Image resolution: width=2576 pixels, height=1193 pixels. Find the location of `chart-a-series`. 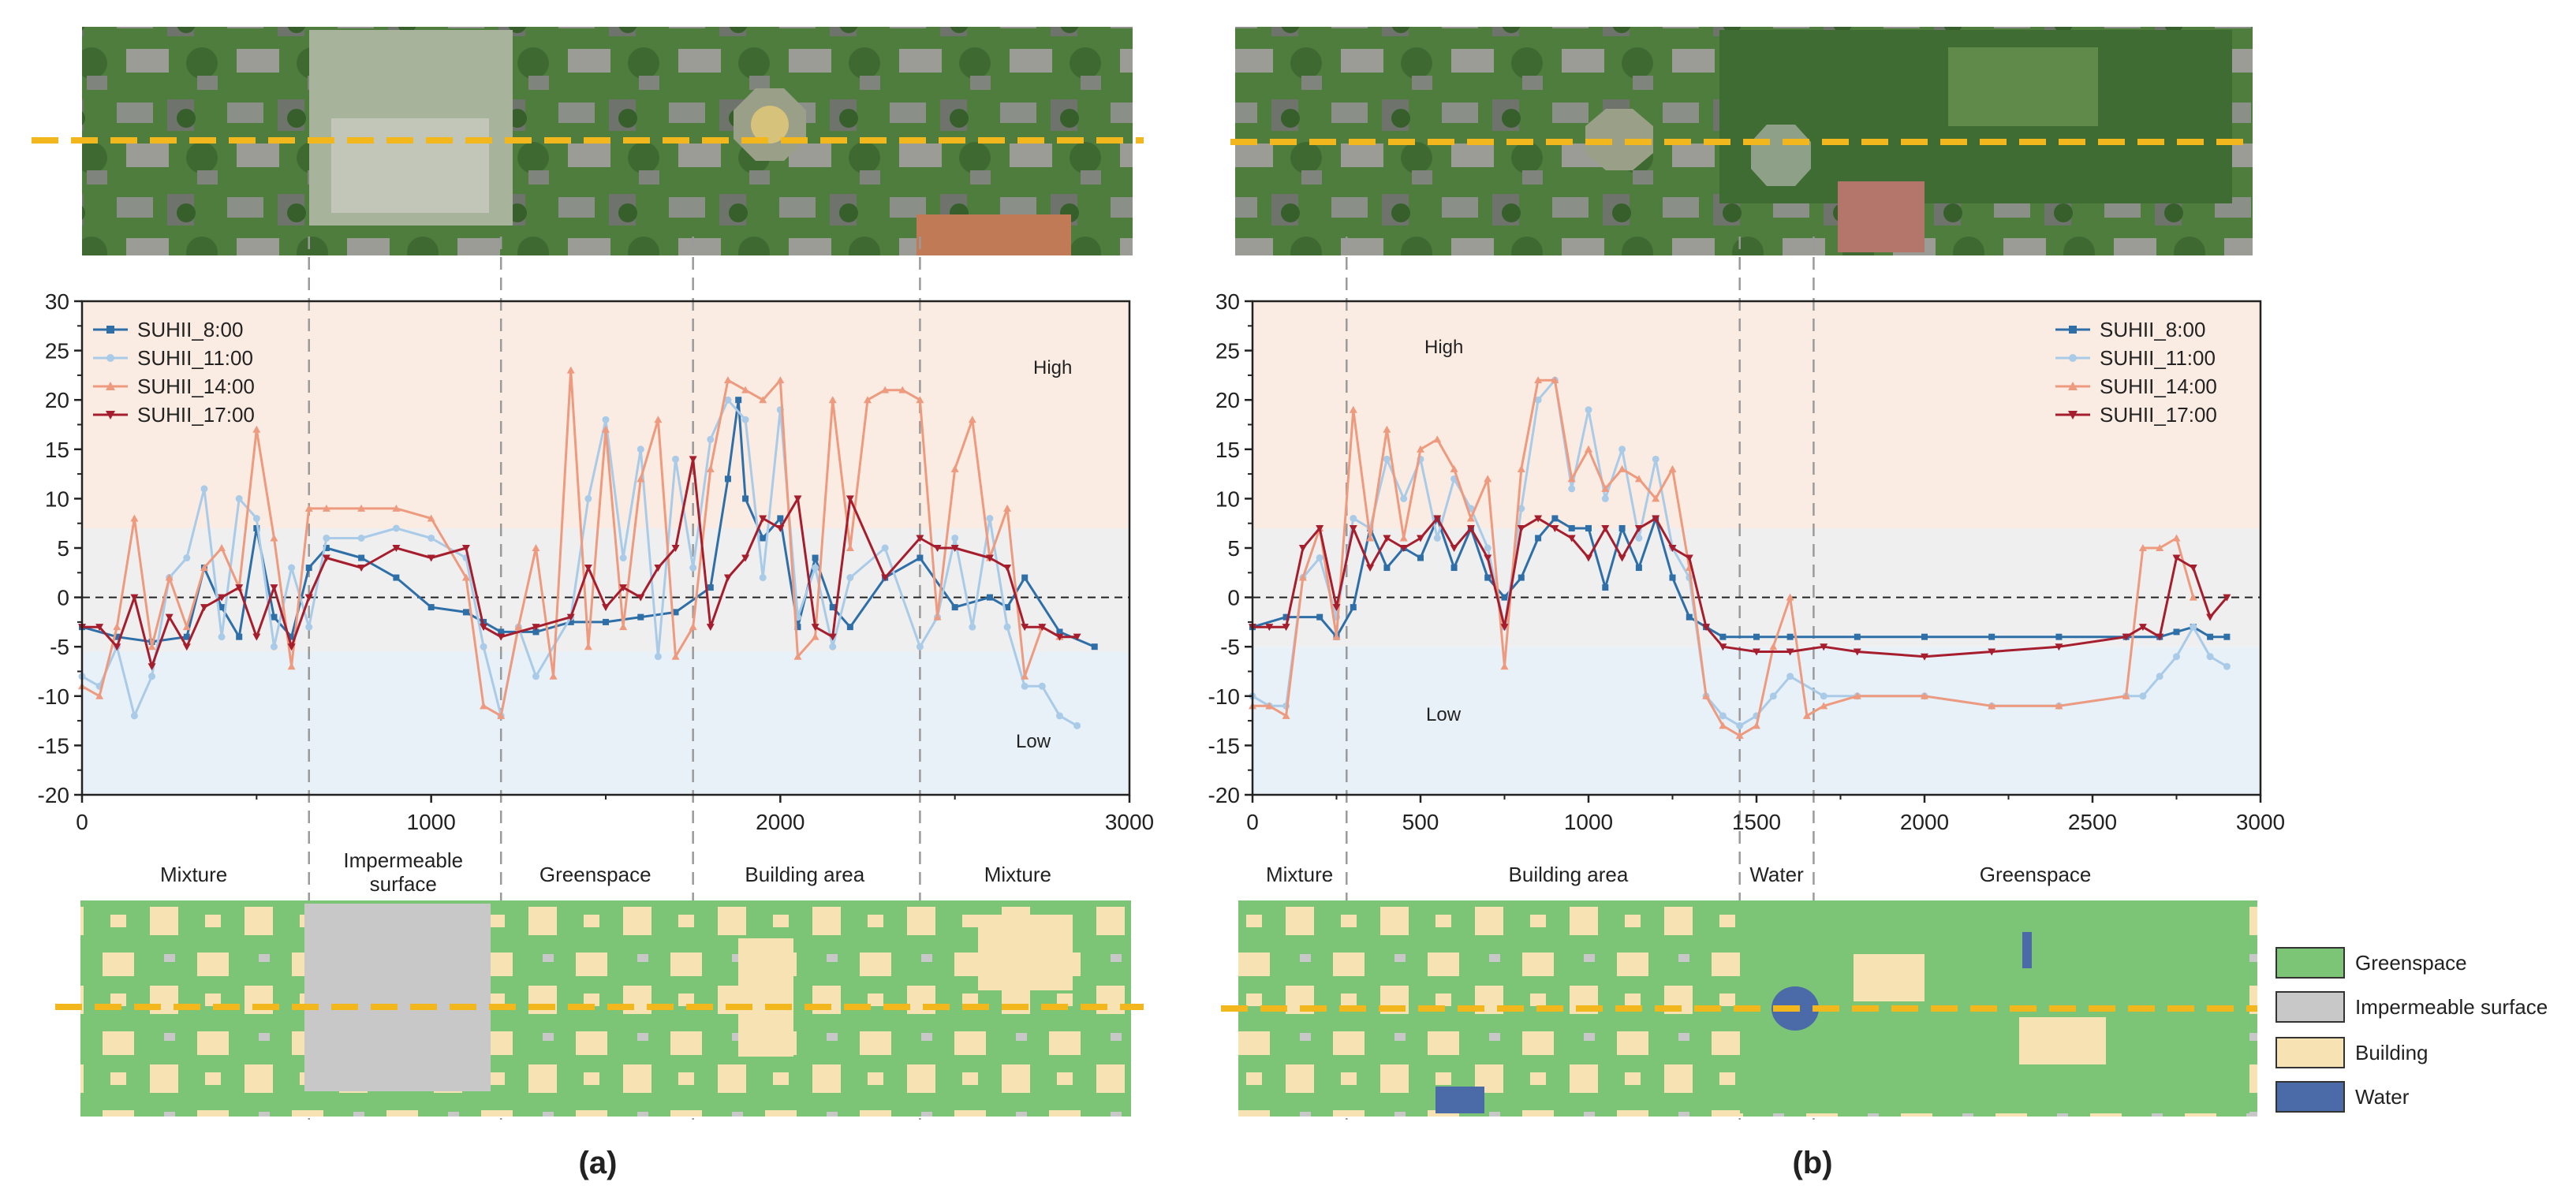

chart-a-series is located at coordinates (588, 548).